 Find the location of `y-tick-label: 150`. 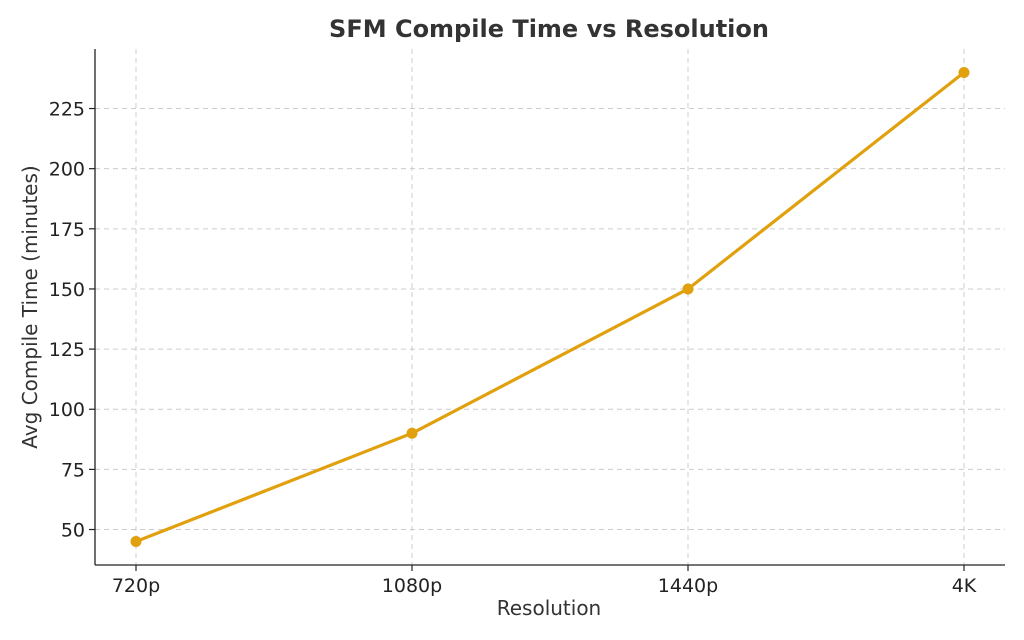

y-tick-label: 150 is located at coordinates (67, 290).